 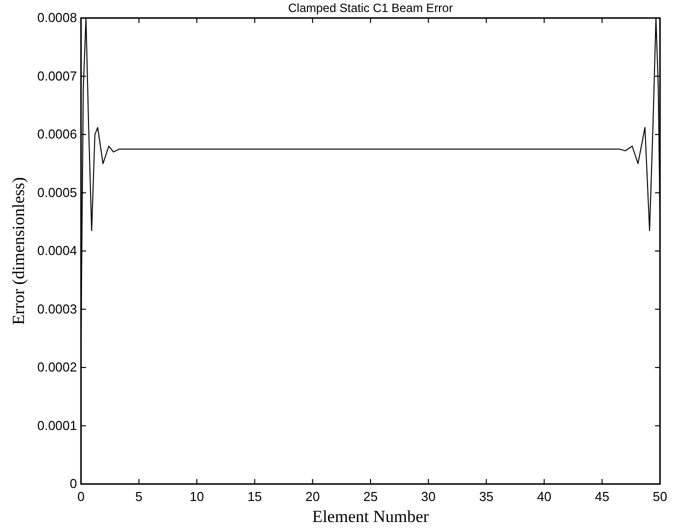 I want to click on x-tick-label: 45, so click(x=602, y=496).